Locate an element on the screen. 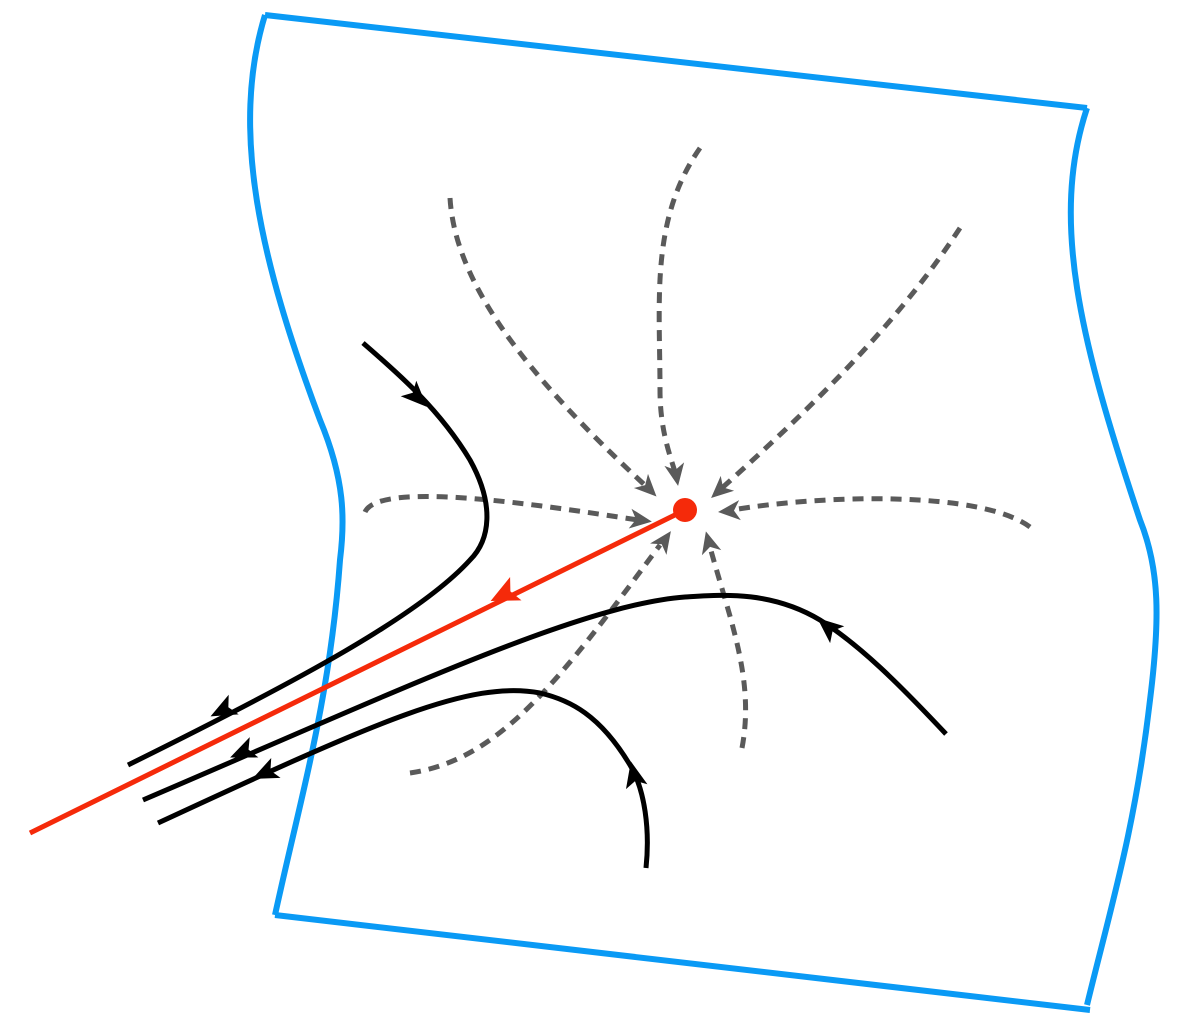 The image size is (1191, 1029). surface-bottom-edge is located at coordinates (682, 962).